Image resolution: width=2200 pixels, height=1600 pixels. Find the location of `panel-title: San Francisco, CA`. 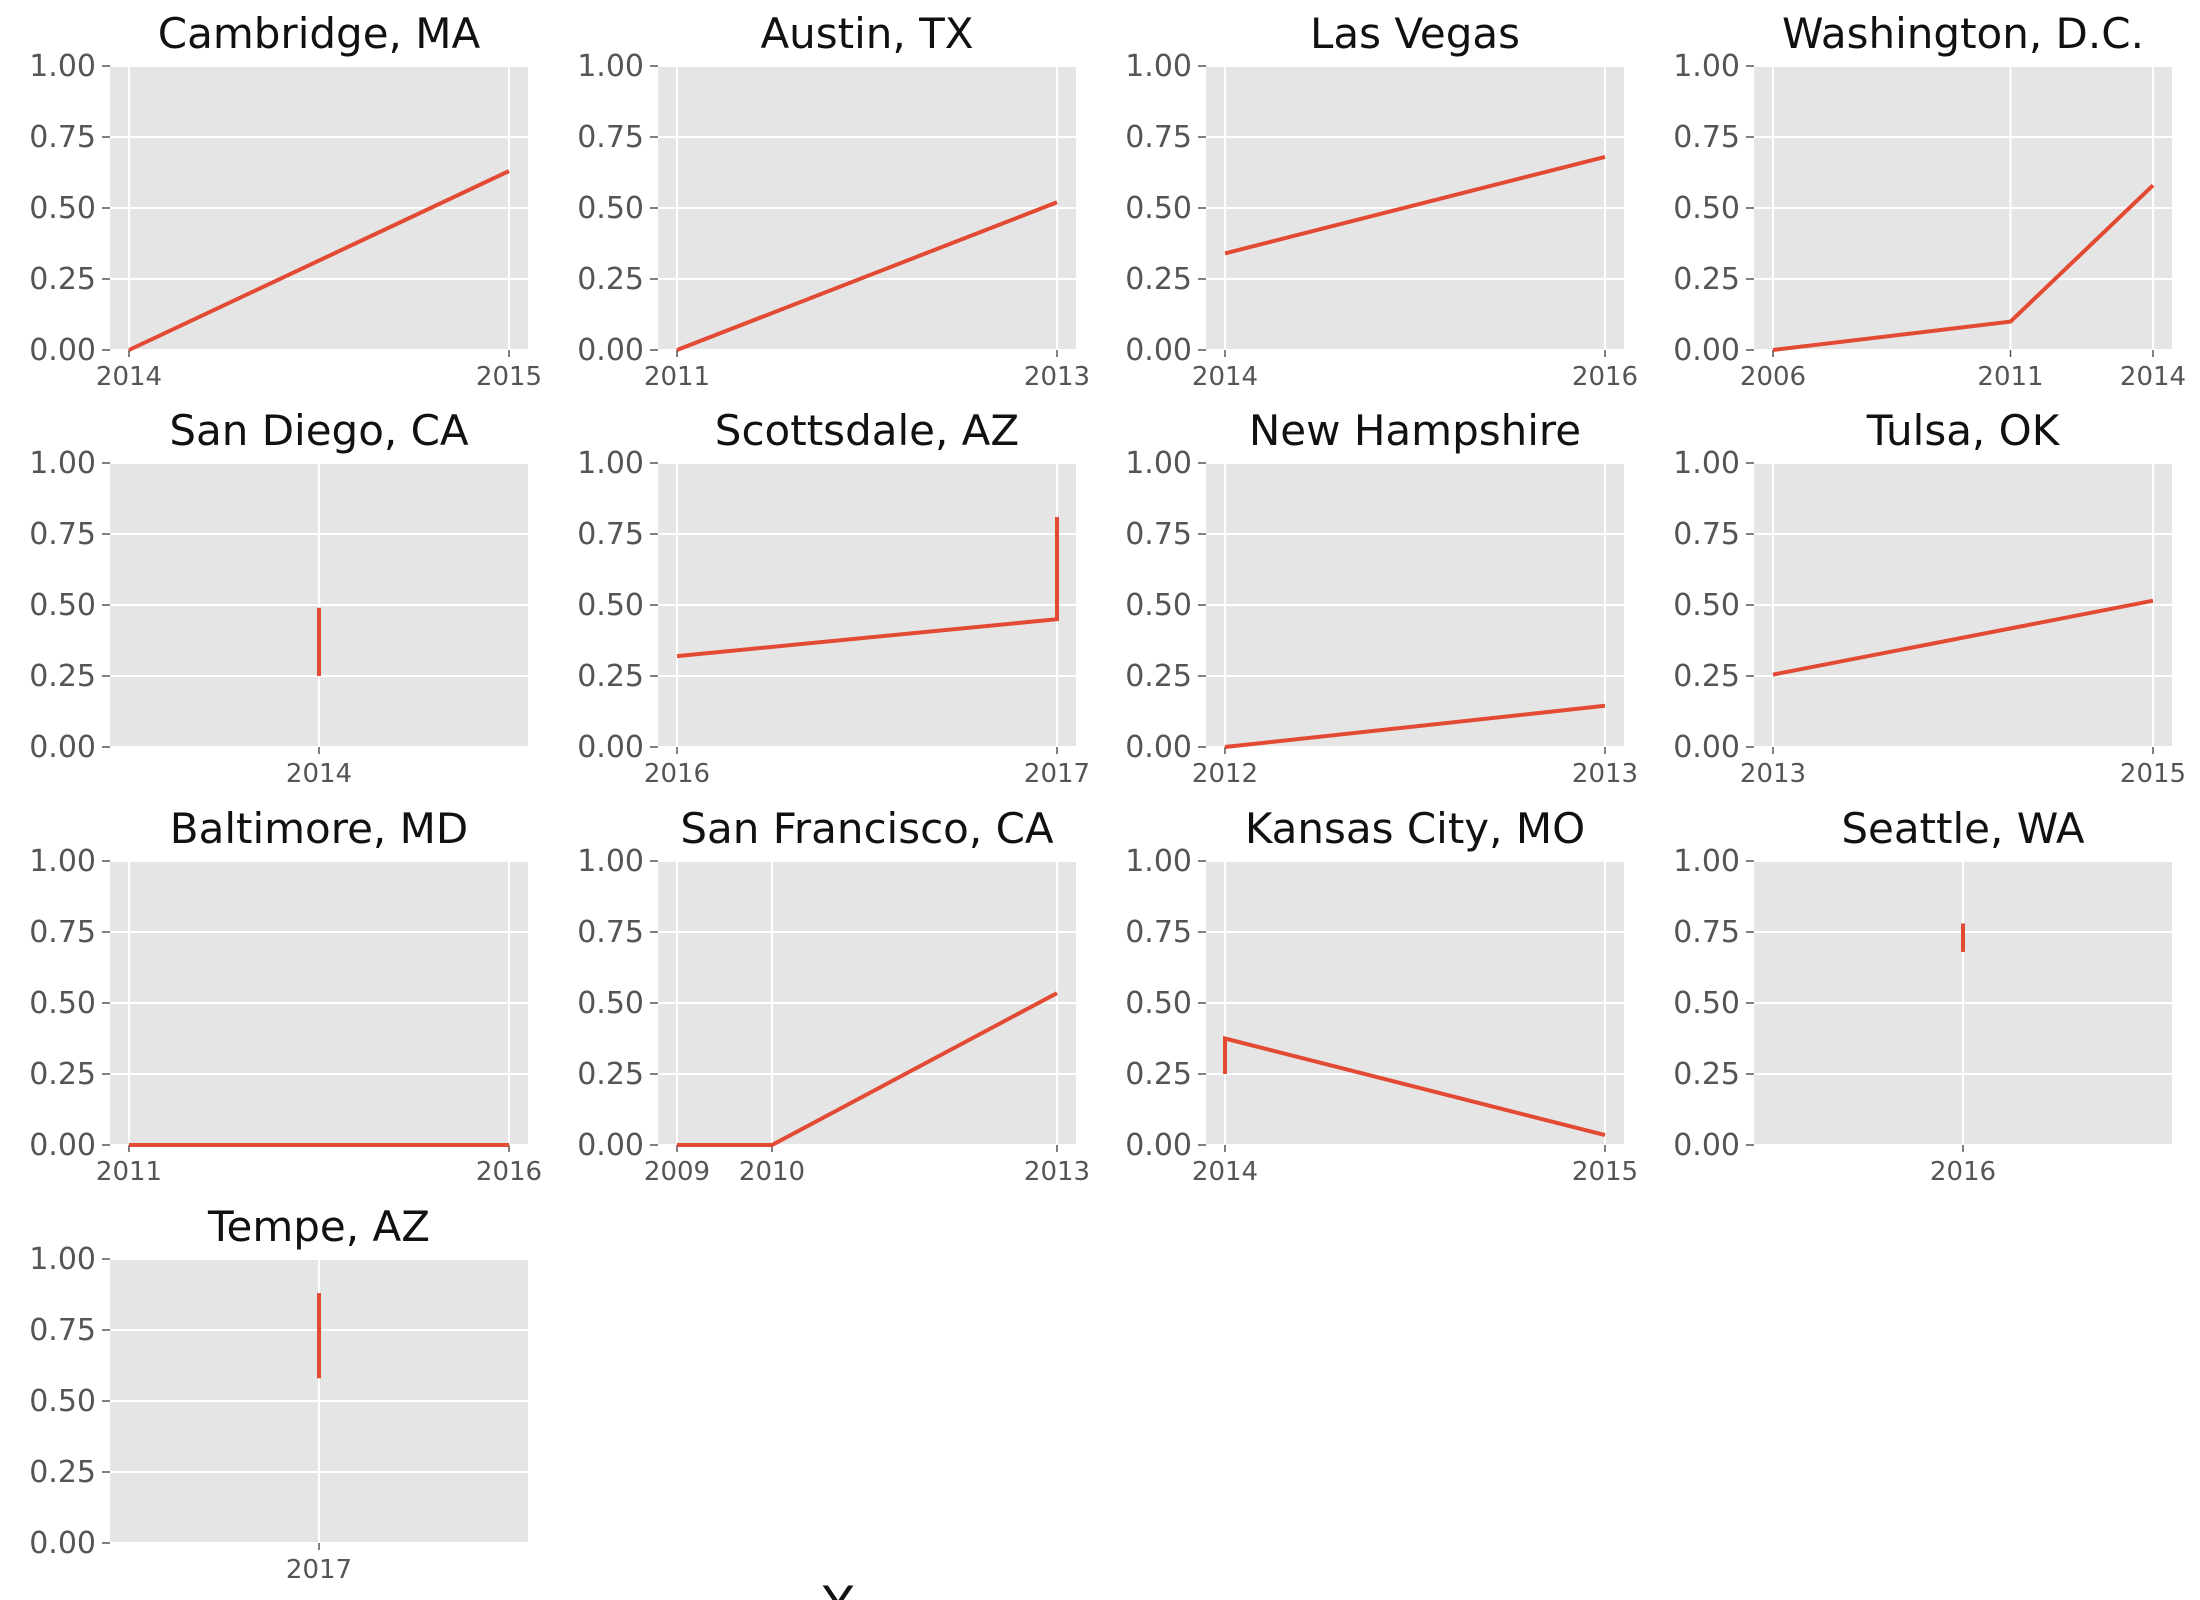

panel-title: San Francisco, CA is located at coordinates (867, 828).